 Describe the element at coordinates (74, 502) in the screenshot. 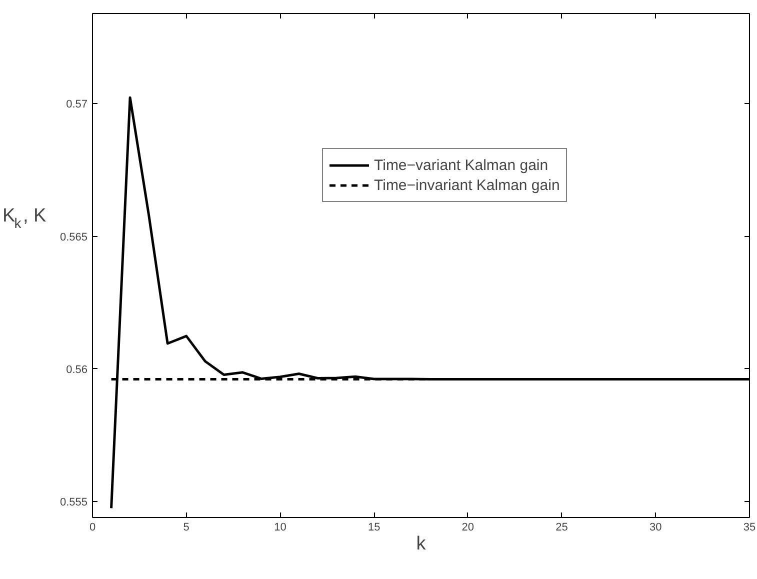

I see `y-tick-label: 0.555` at that location.